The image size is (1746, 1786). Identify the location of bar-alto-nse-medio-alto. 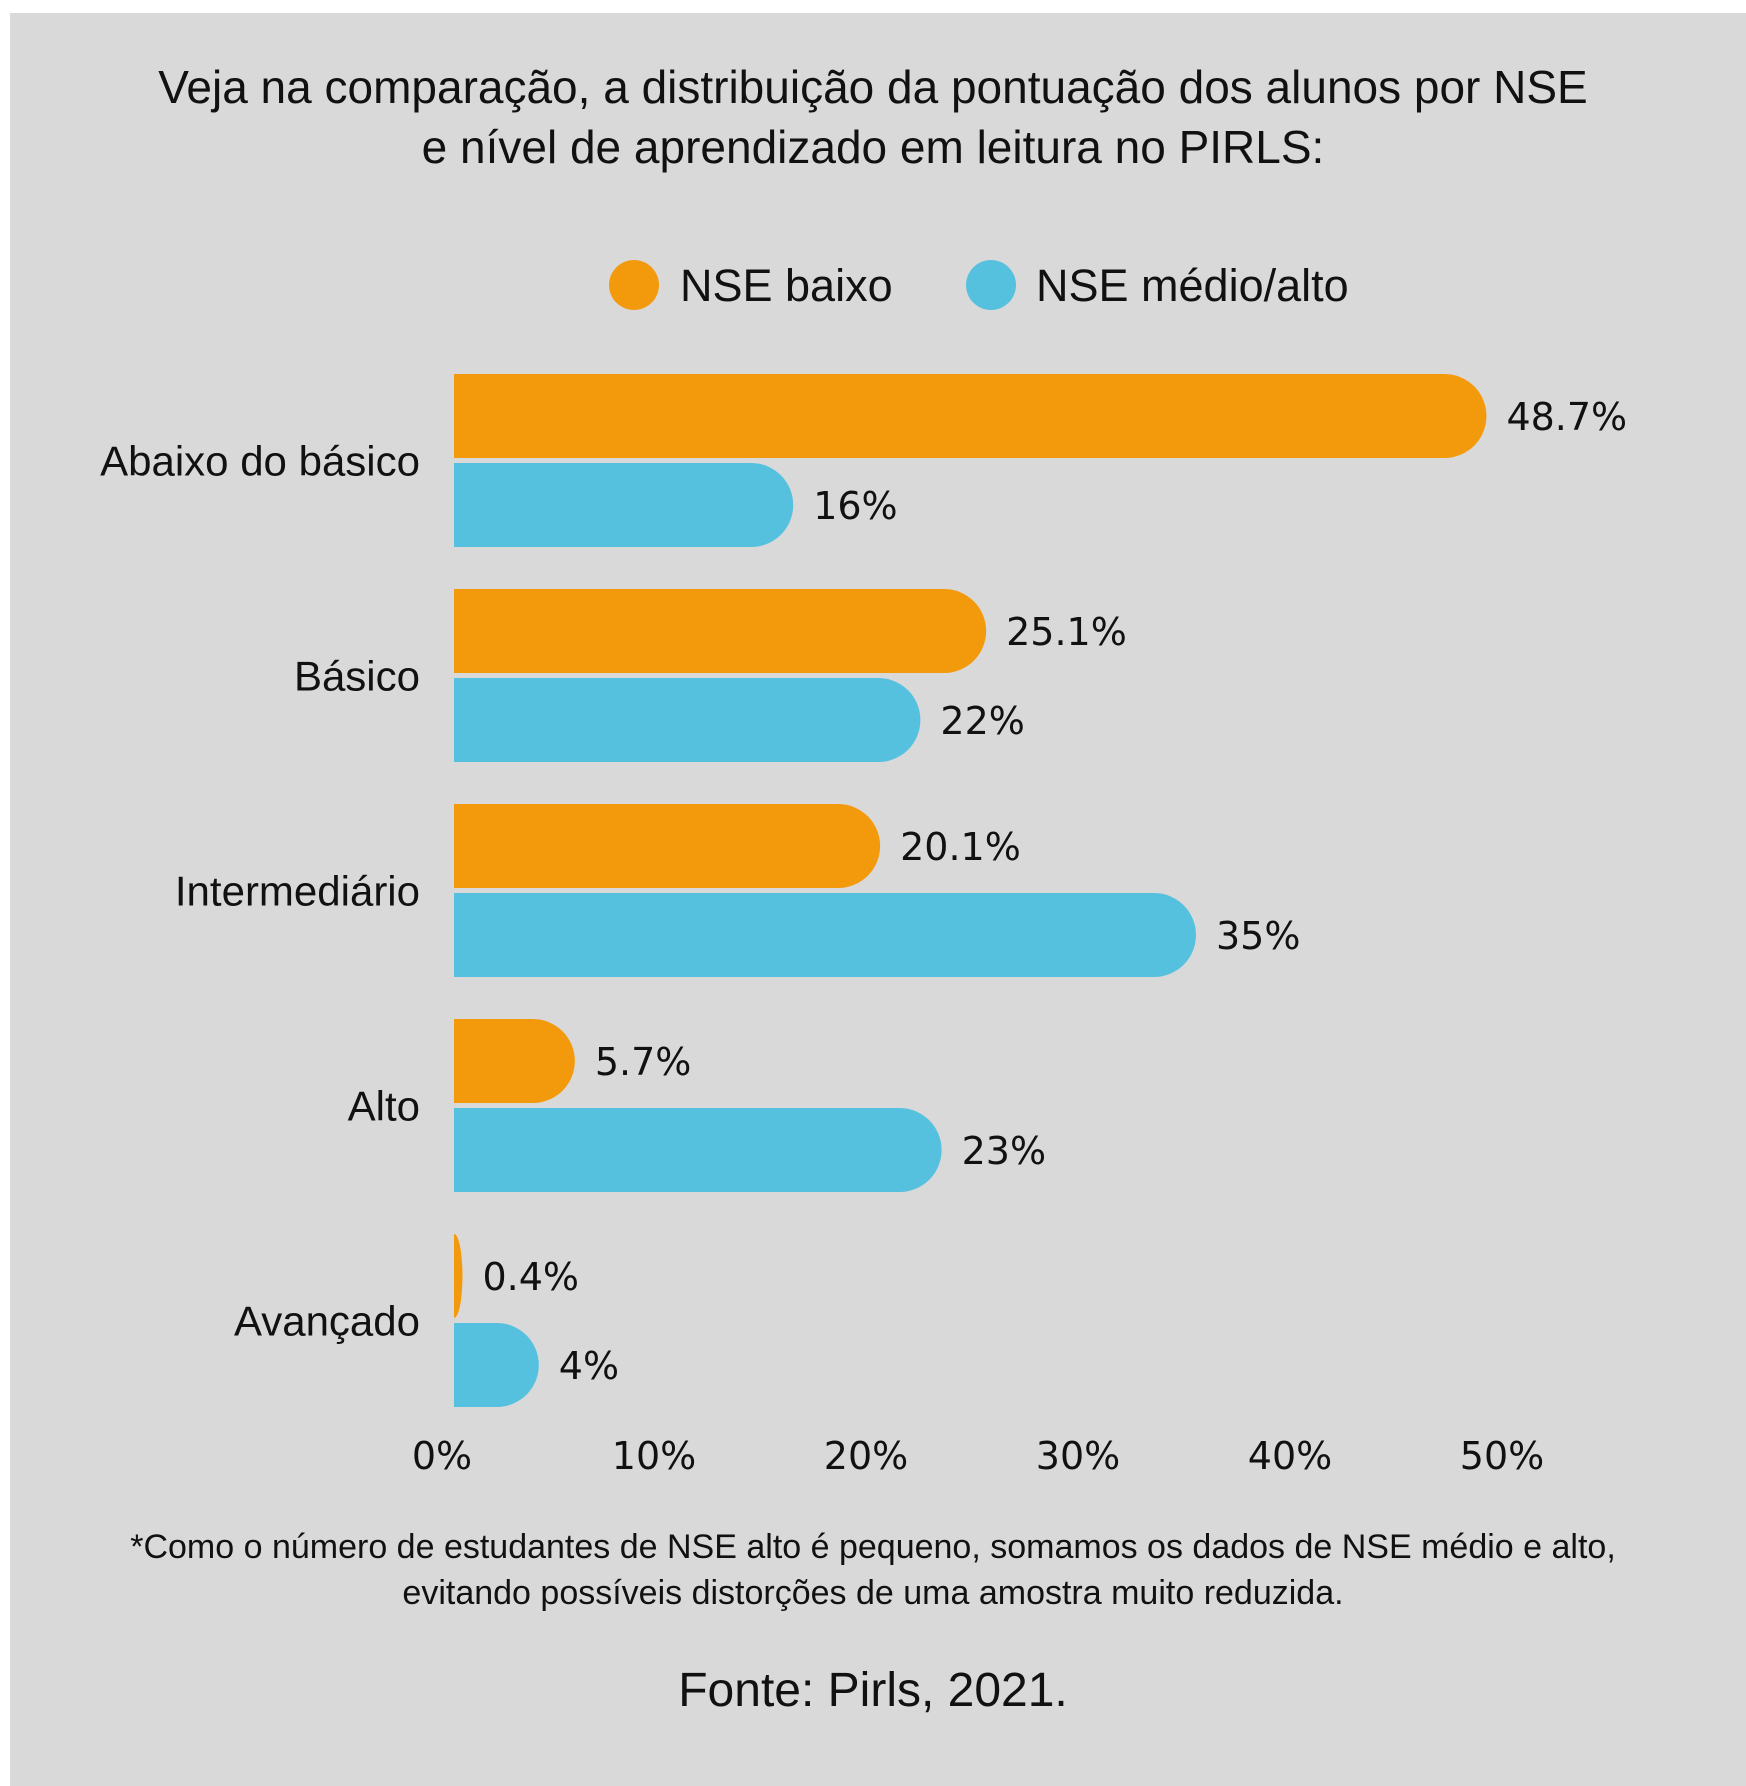
(698, 1150).